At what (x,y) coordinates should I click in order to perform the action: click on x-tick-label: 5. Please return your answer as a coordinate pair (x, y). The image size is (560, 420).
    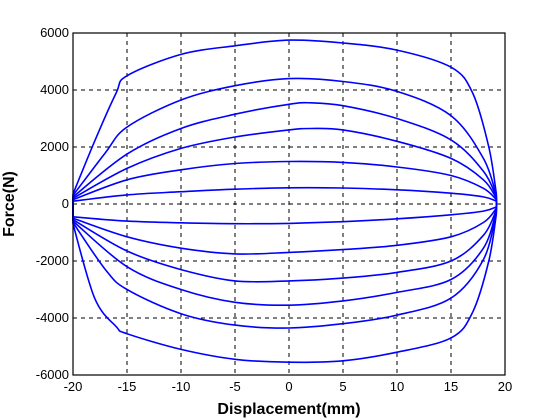
    Looking at the image, I should click on (342, 386).